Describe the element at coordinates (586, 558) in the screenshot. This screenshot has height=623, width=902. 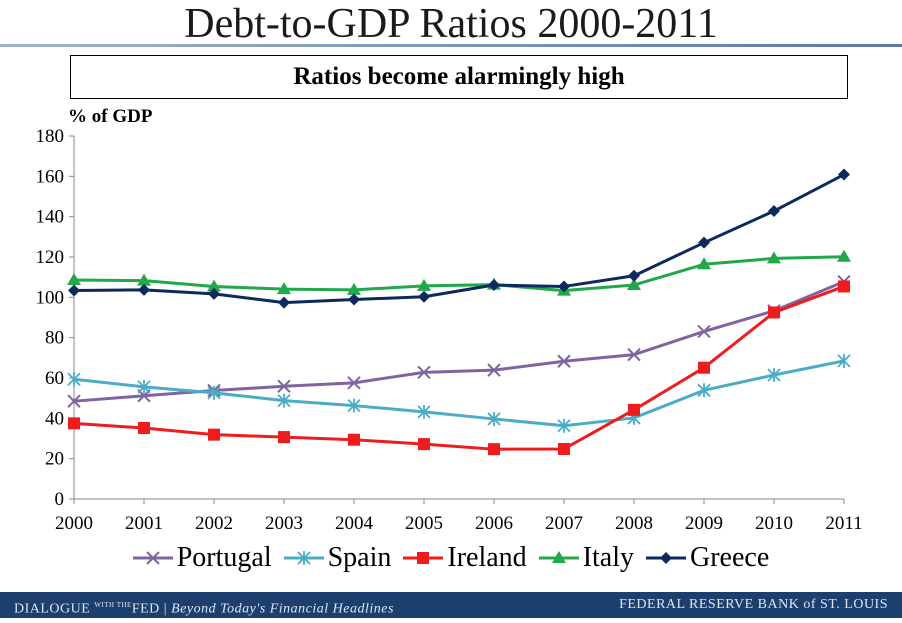
I see `legend-item-italy: Italy` at that location.